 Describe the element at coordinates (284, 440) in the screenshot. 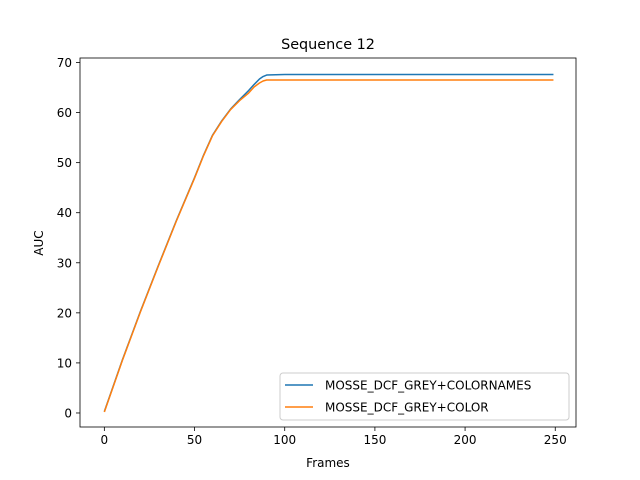

I see `x-tick-label: 100` at that location.